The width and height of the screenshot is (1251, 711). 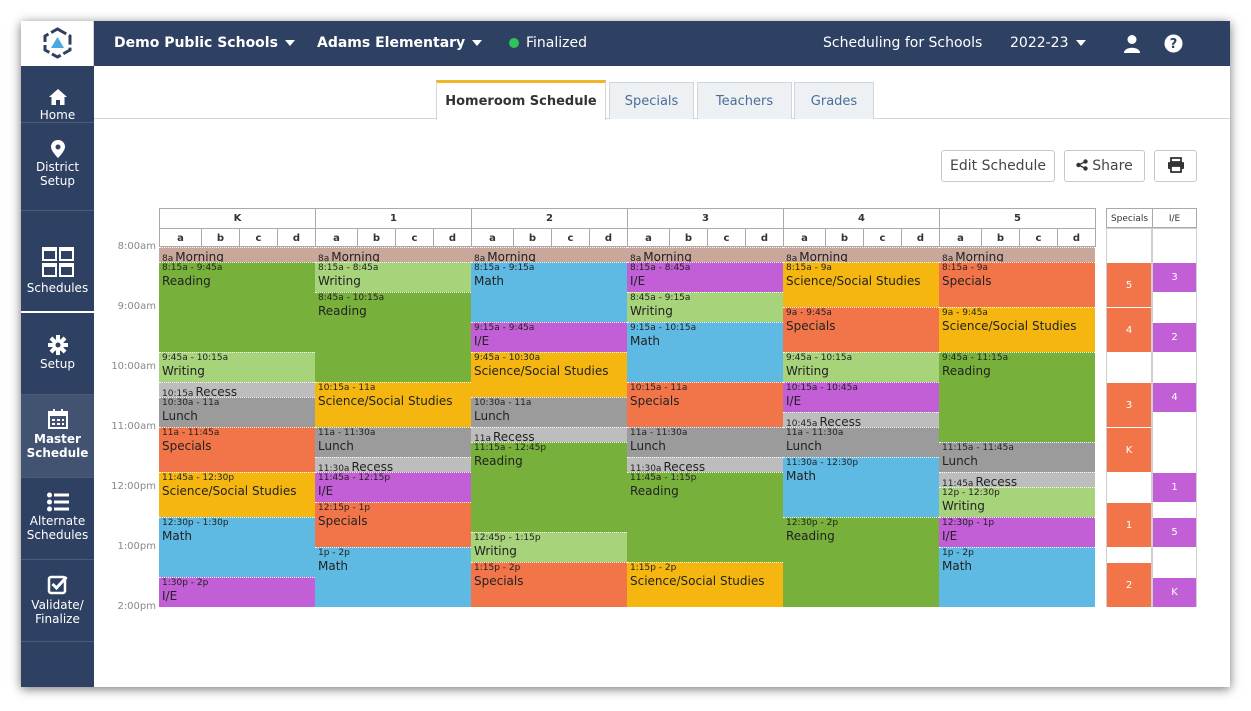 What do you see at coordinates (1129, 584) in the screenshot?
I see `summary-cell-specials: 2` at bounding box center [1129, 584].